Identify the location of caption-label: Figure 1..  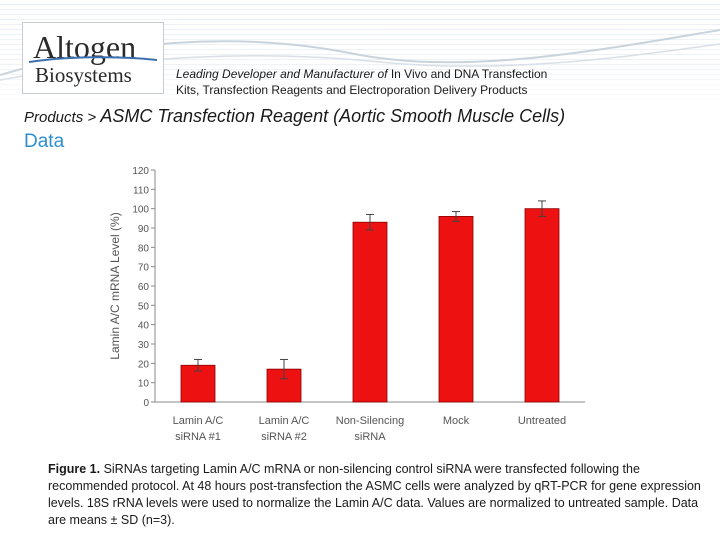
(74, 469).